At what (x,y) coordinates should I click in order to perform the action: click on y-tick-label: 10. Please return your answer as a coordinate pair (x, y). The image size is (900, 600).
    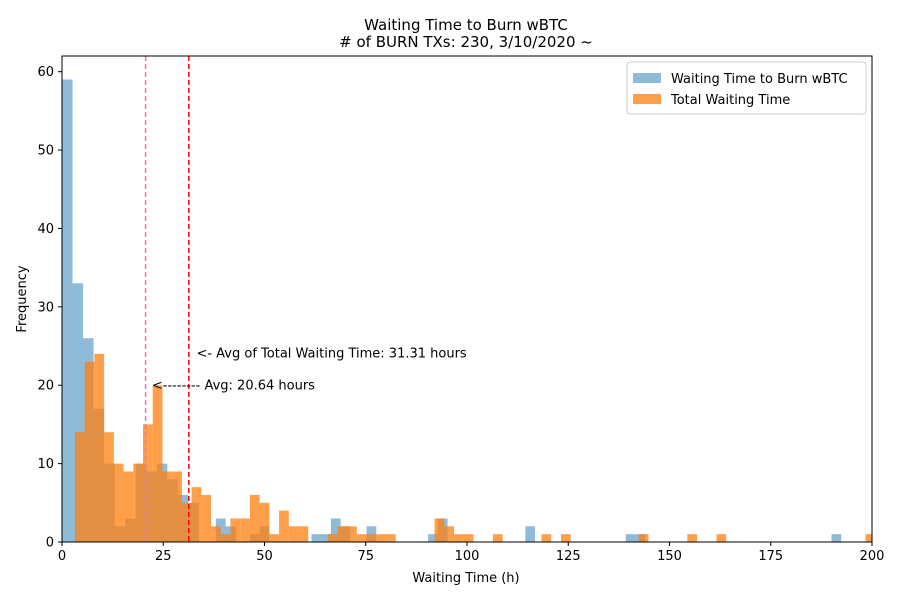
    Looking at the image, I should click on (45, 464).